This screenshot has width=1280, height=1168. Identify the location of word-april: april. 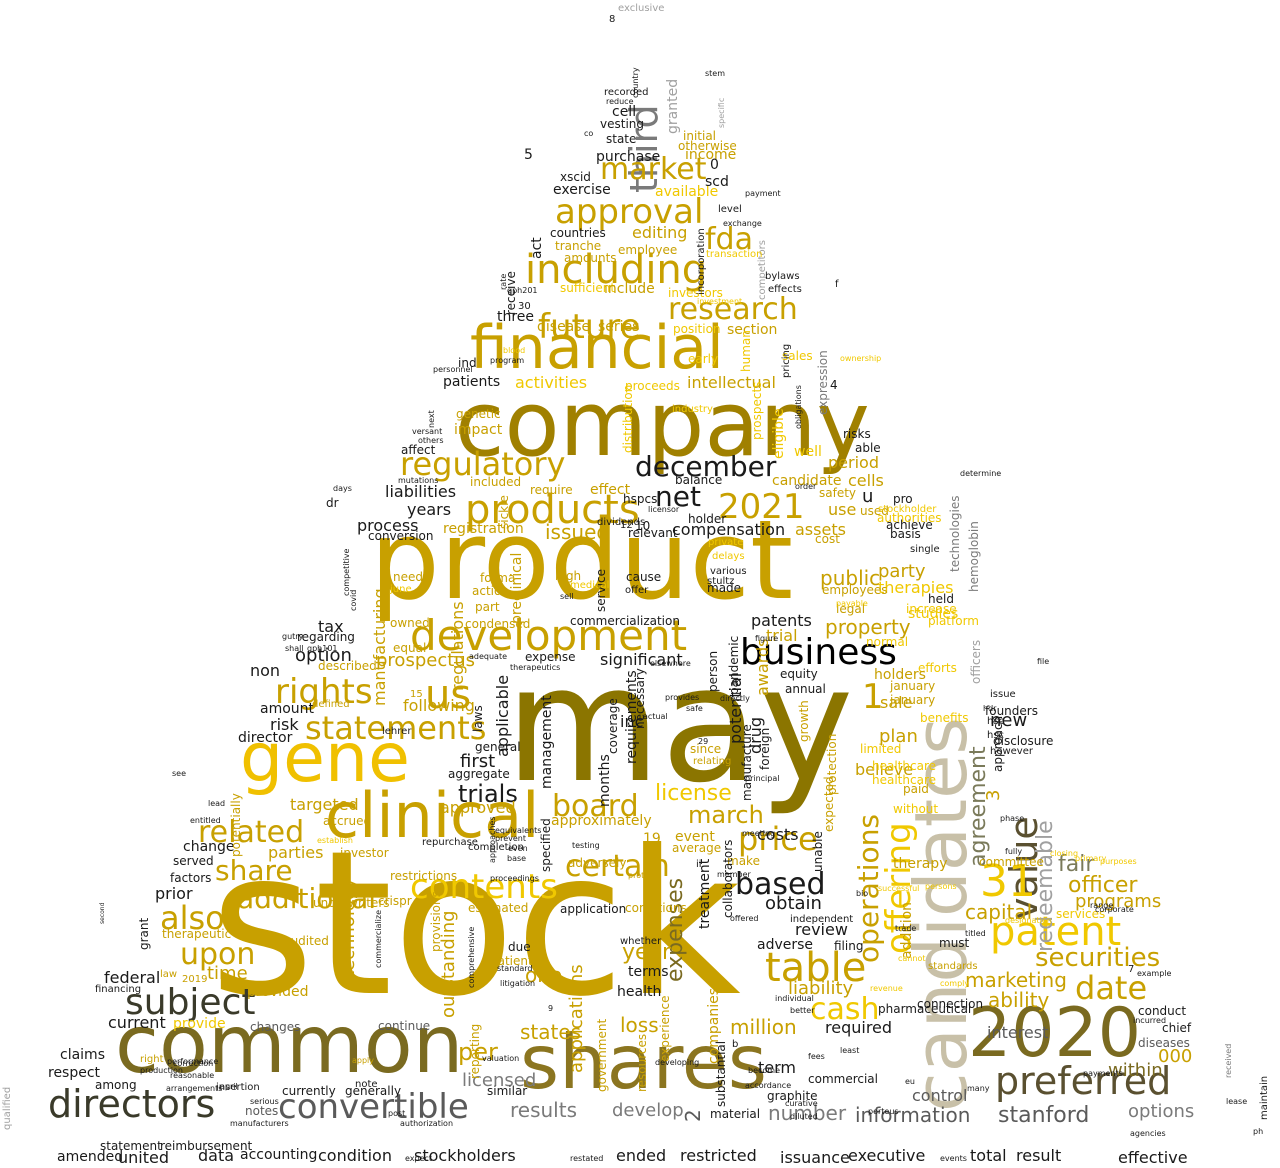
(229, 1086).